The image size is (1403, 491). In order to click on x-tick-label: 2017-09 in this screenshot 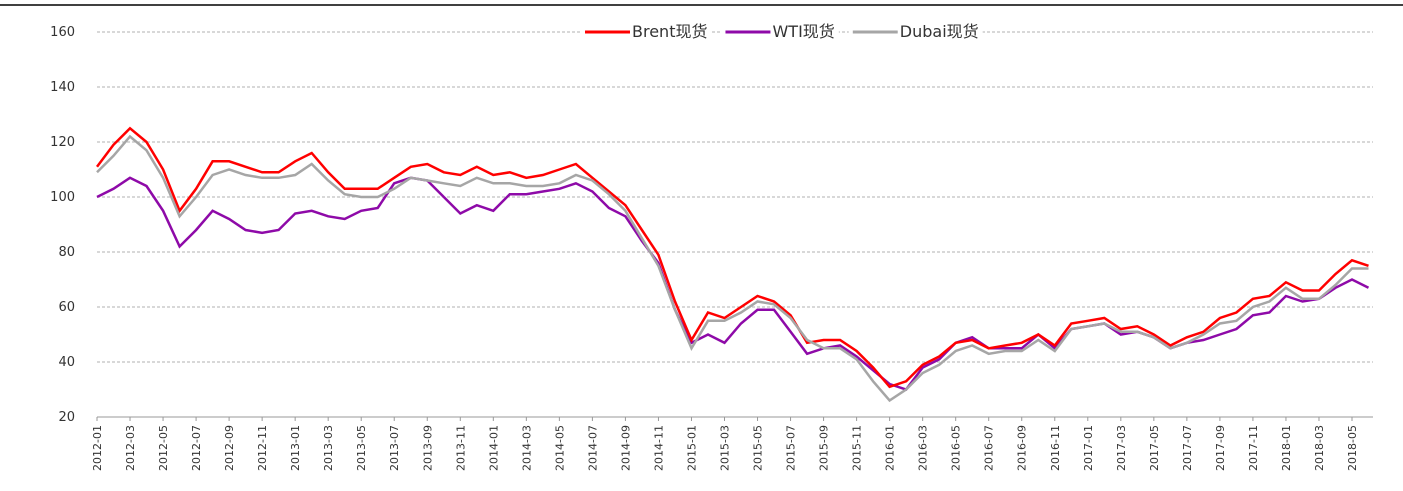, I will do `click(1220, 448)`.